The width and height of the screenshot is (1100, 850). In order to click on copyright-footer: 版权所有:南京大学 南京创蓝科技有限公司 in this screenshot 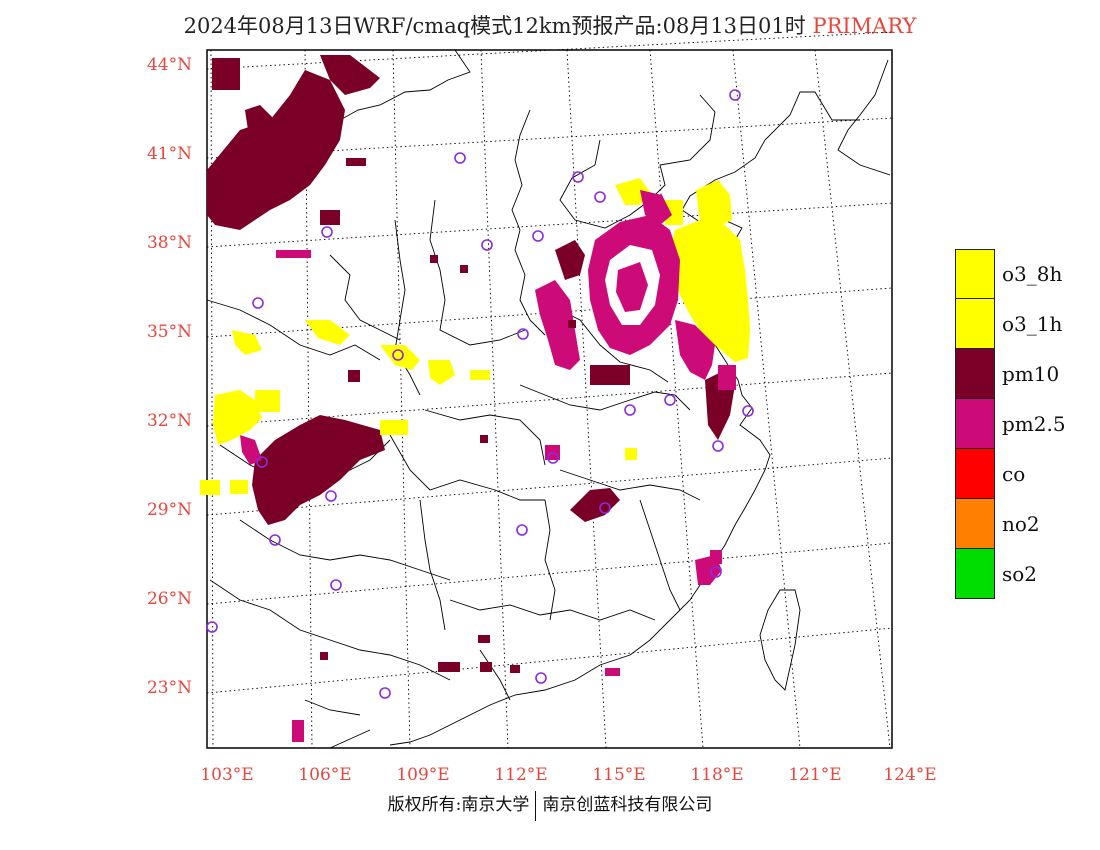, I will do `click(550, 805)`.